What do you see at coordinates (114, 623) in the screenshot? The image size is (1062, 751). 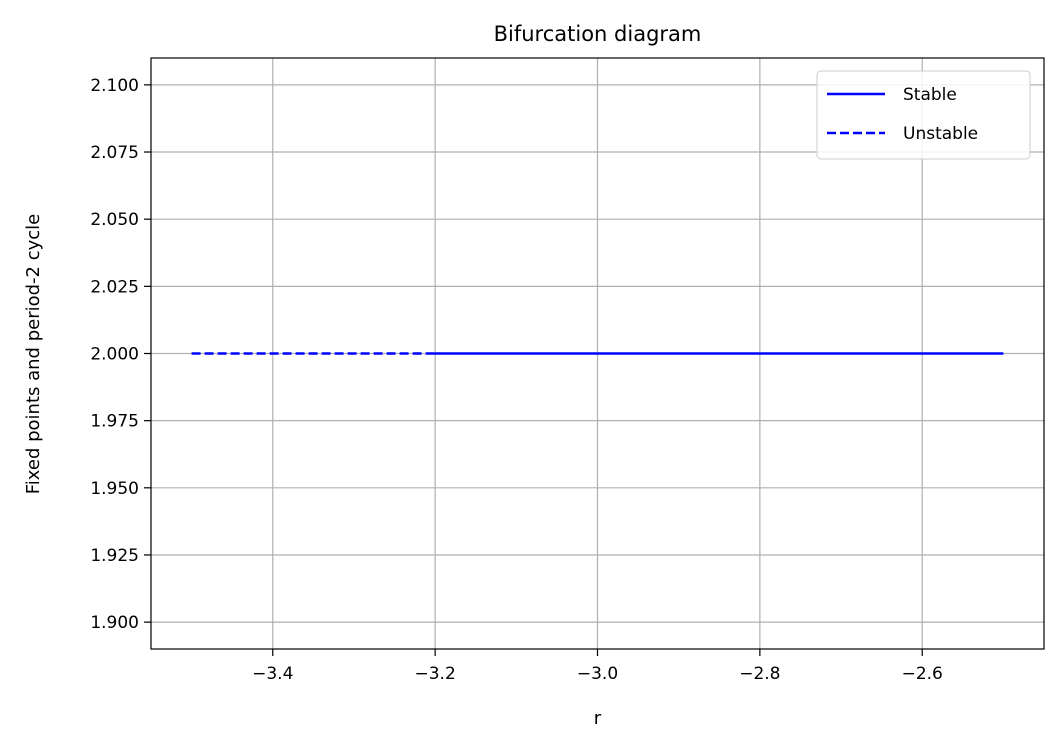 I see `y-tick-label: 1.900` at bounding box center [114, 623].